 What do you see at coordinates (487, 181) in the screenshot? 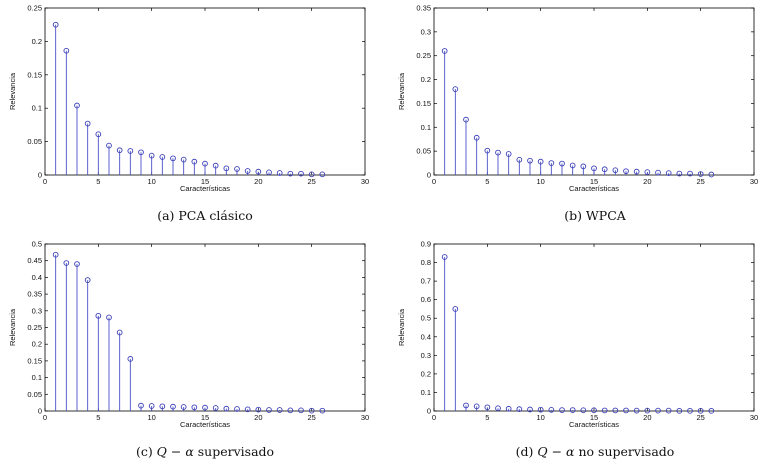
I see `x-tick-label: 5` at bounding box center [487, 181].